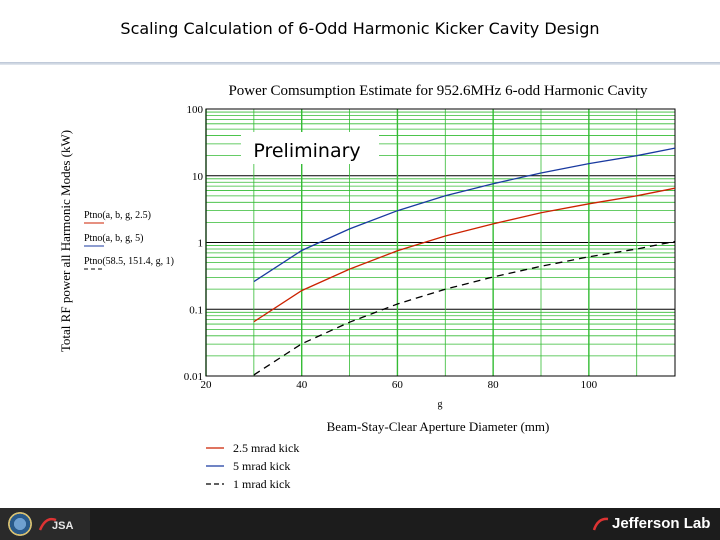 The image size is (720, 540). Describe the element at coordinates (438, 426) in the screenshot. I see `x-axis-label: Beam-Stay-Clear Aperture Diameter (mm)` at that location.